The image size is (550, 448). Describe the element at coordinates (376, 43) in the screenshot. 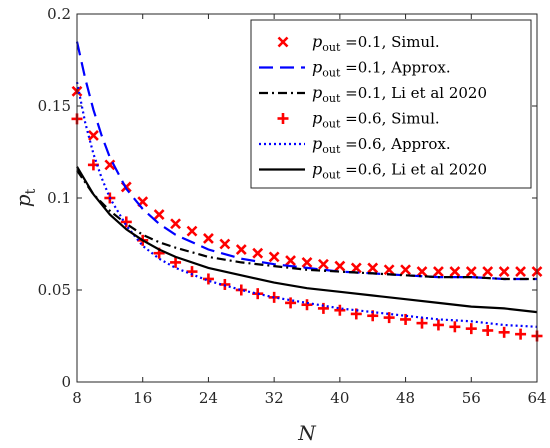

I see `legend-label: pout =0.1, Simul.` at that location.